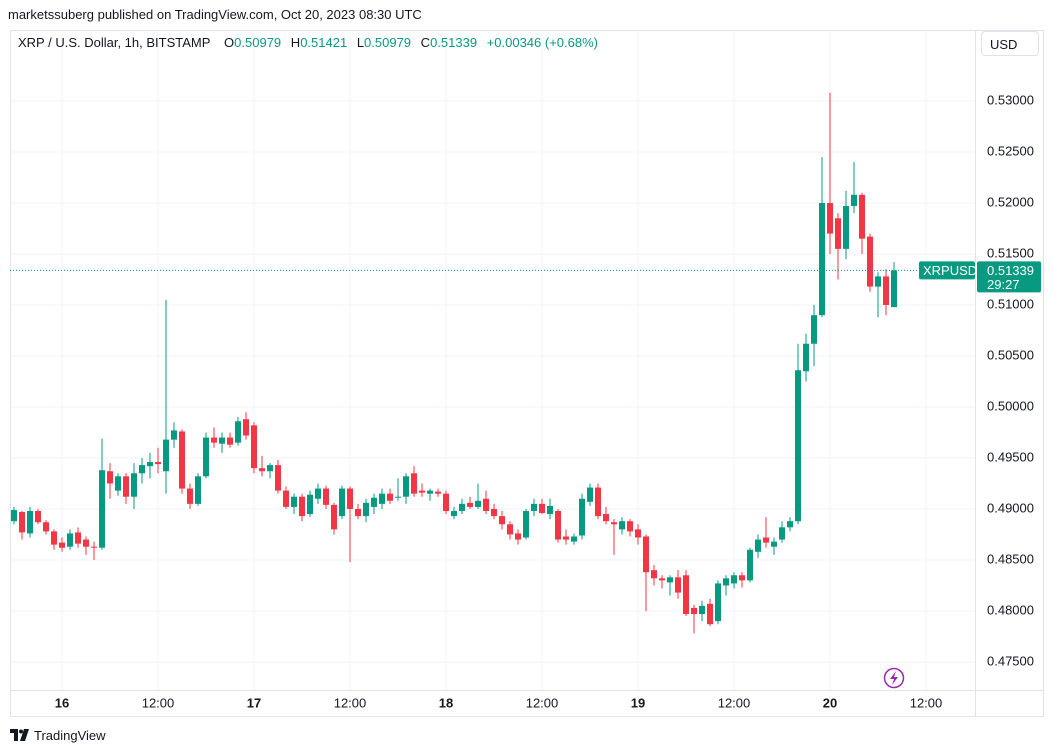 This screenshot has width=1054, height=753. What do you see at coordinates (295, 42) in the screenshot?
I see `high-label: H` at bounding box center [295, 42].